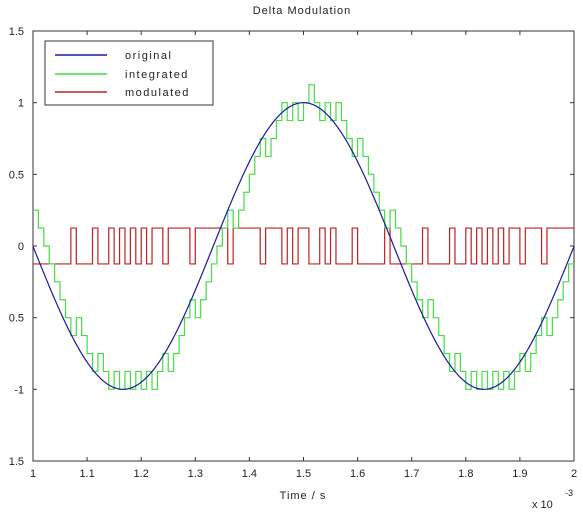 The width and height of the screenshot is (583, 515). I want to click on x-tick-label: 1.7, so click(411, 474).